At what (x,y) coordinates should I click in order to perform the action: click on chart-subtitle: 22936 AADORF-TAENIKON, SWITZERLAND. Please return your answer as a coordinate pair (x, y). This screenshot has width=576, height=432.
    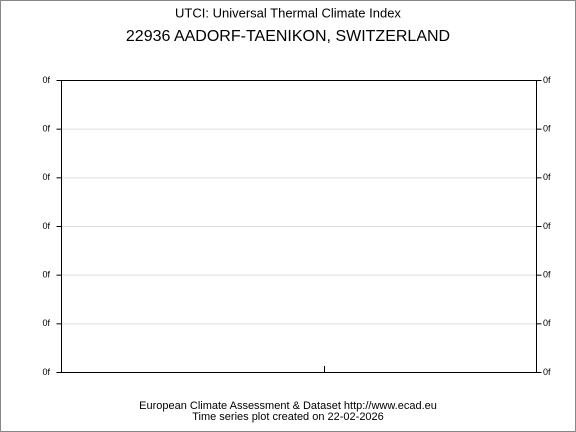
    Looking at the image, I should click on (288, 36).